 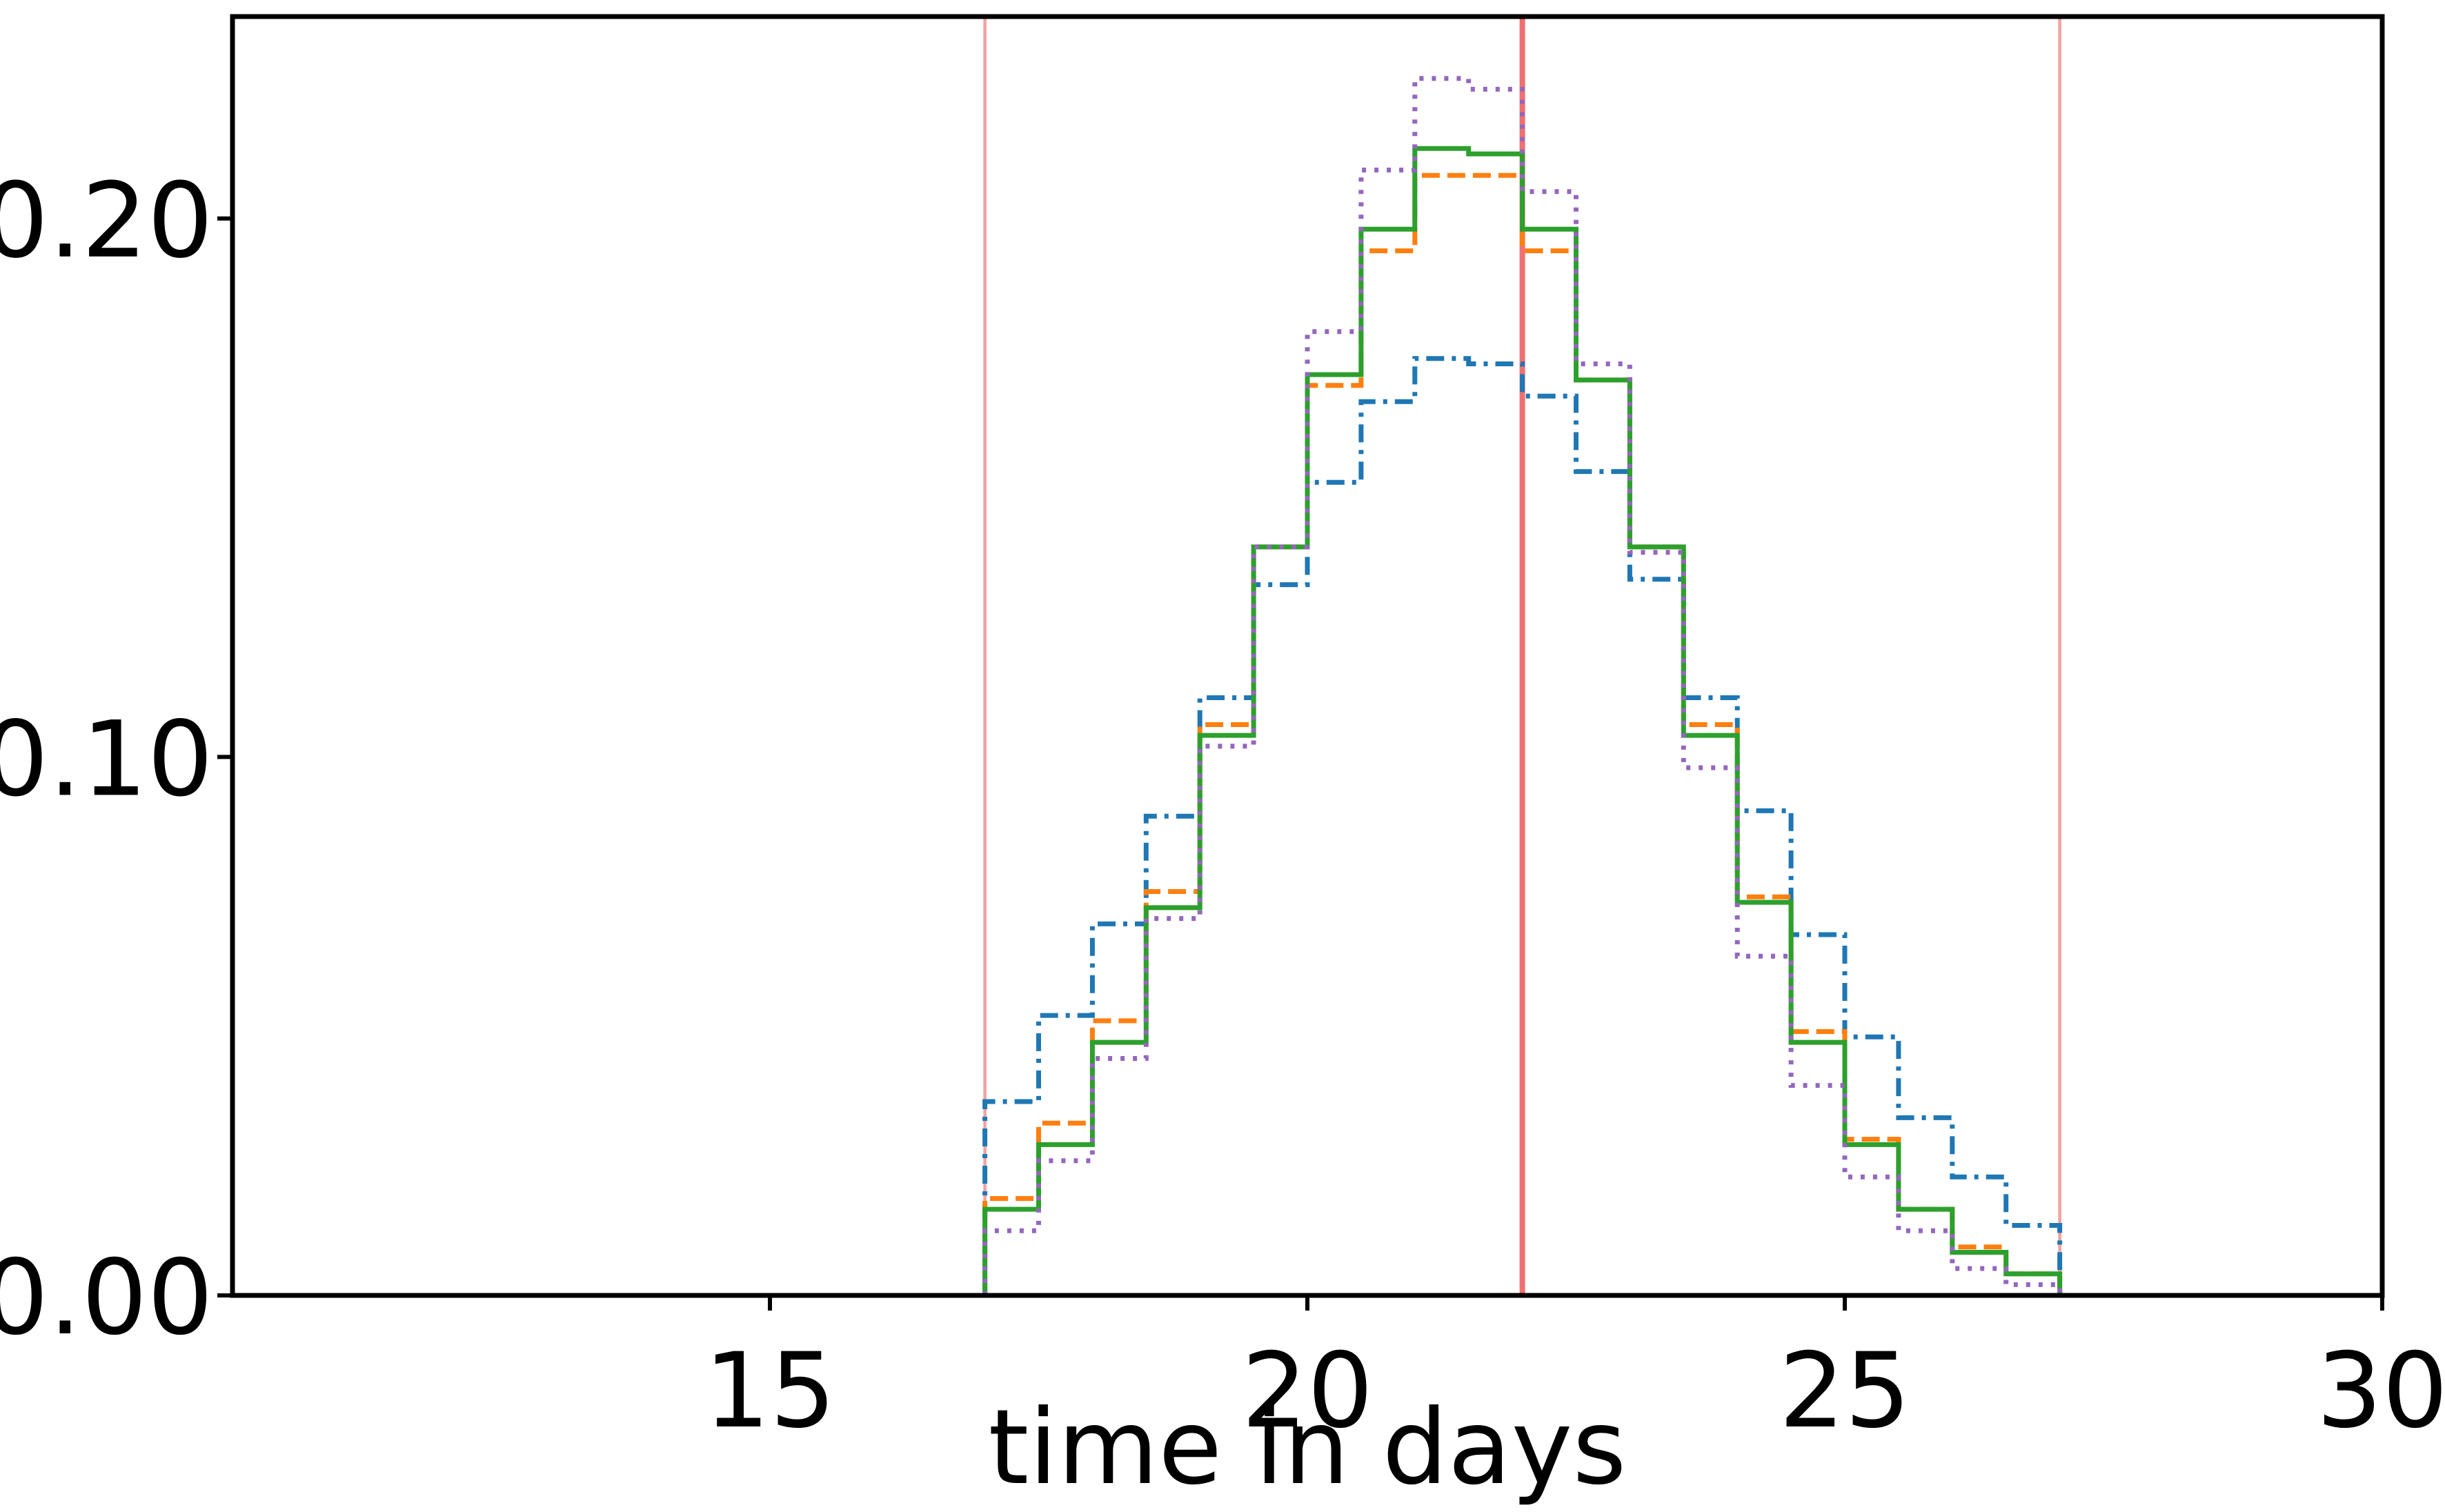 I want to click on x-tick-label: 25, so click(x=1845, y=1391).